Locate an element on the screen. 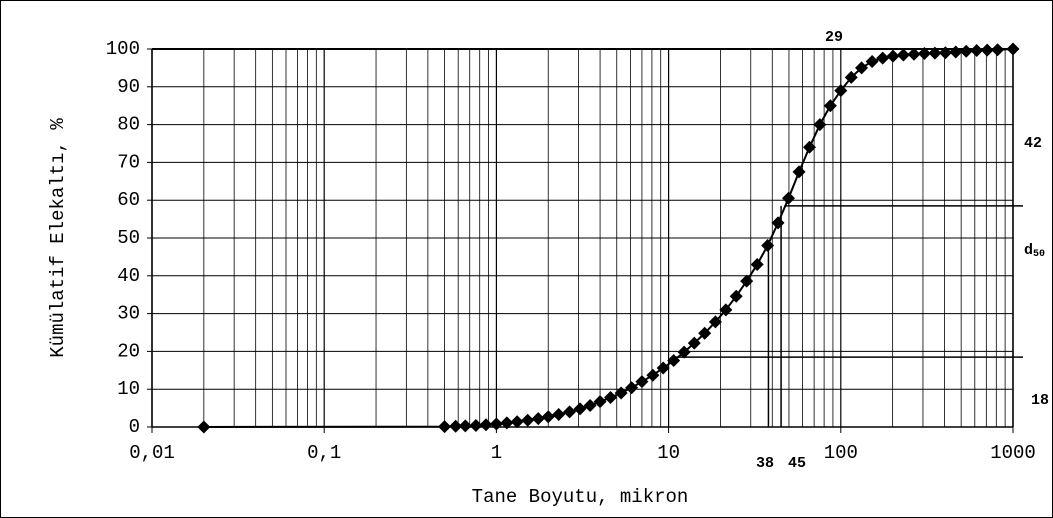 This screenshot has width=1053, height=518. x-axis-label: Tane Boyutu, mikron is located at coordinates (580, 497).